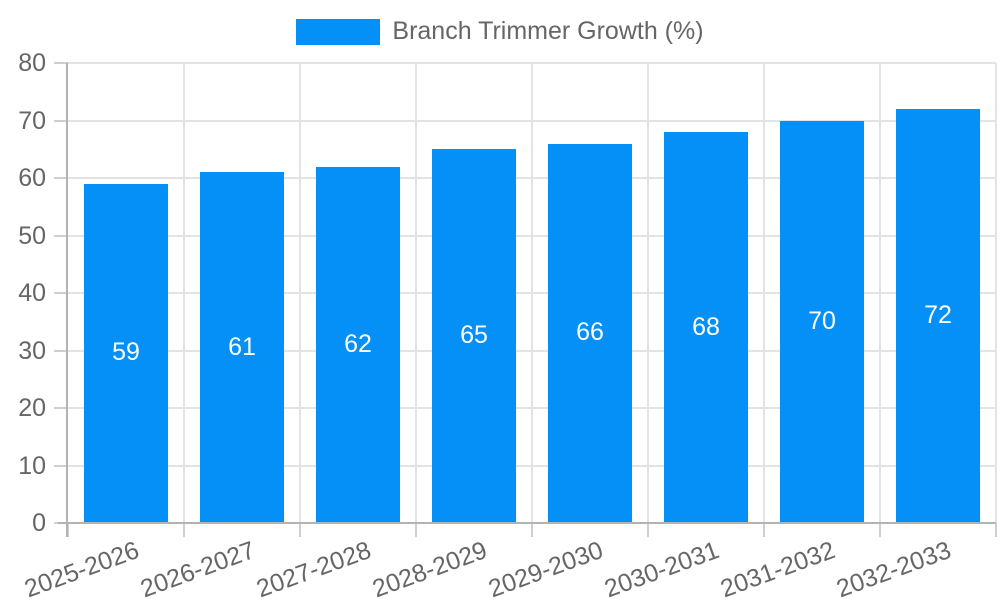  I want to click on y-axis-tick-label: 70, so click(32, 120).